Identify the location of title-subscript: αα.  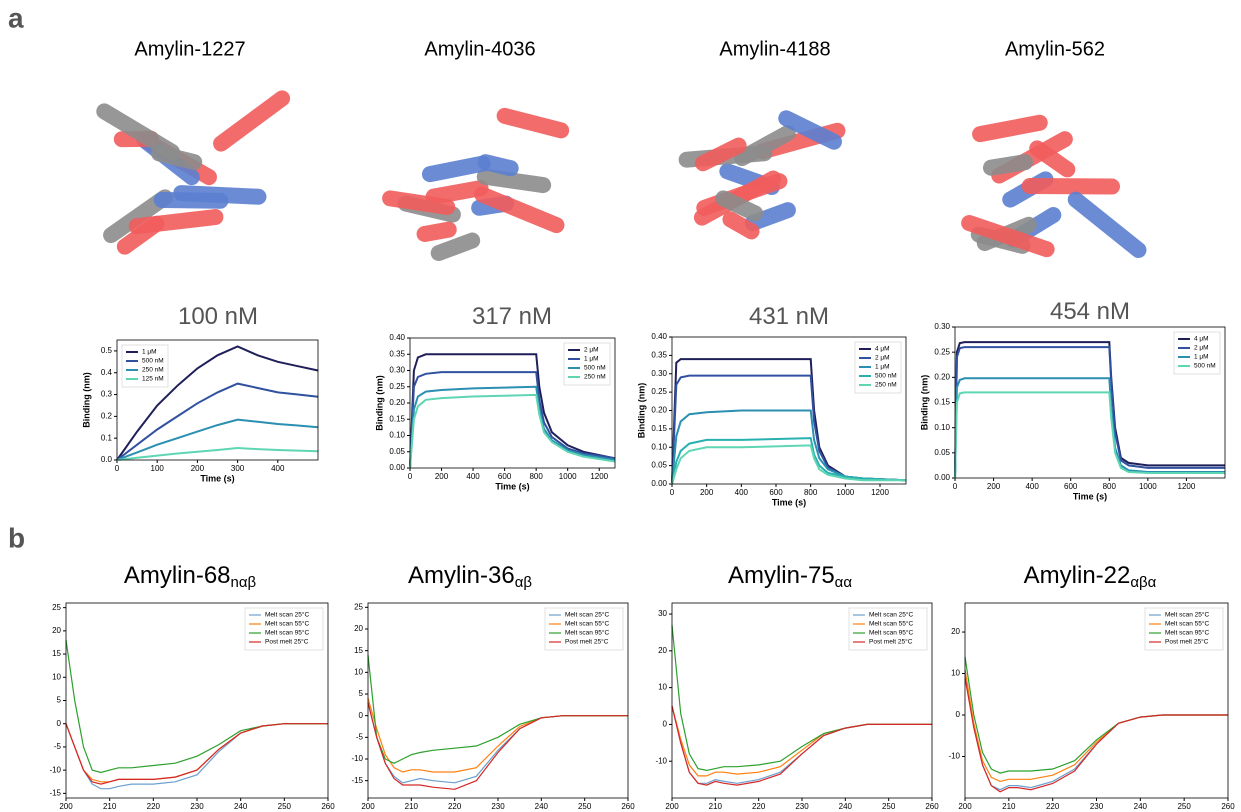
(844, 582).